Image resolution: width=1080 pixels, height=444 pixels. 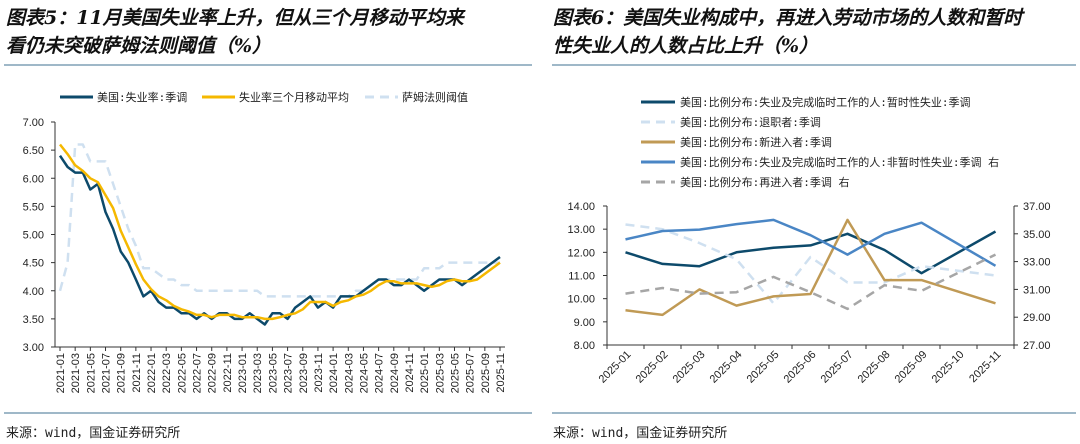 What do you see at coordinates (182, 373) in the screenshot?
I see `left-x-tick-label: 2022-05` at bounding box center [182, 373].